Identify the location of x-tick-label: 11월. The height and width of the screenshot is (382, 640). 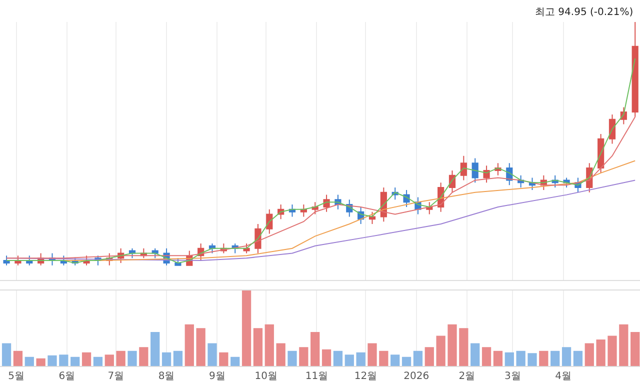
(316, 376).